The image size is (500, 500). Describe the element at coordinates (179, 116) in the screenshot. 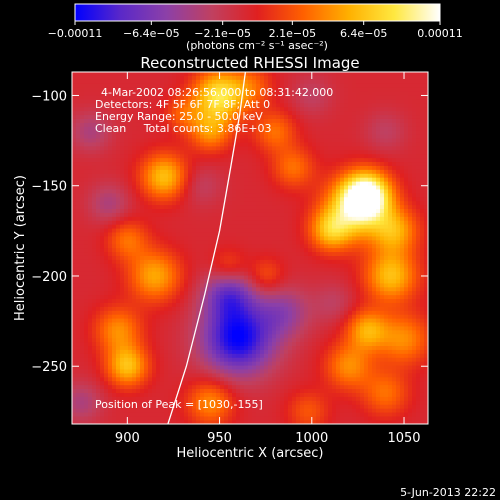

I see `annotation-energy-range: Energy Range: 25.0 - 50.0 keV` at that location.